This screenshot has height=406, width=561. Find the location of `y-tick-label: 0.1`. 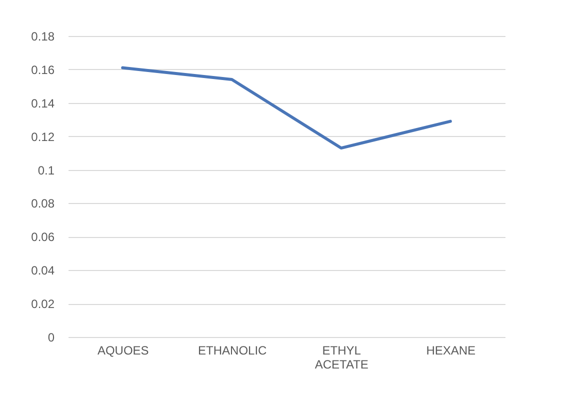

y-tick-label: 0.1 is located at coordinates (46, 170).